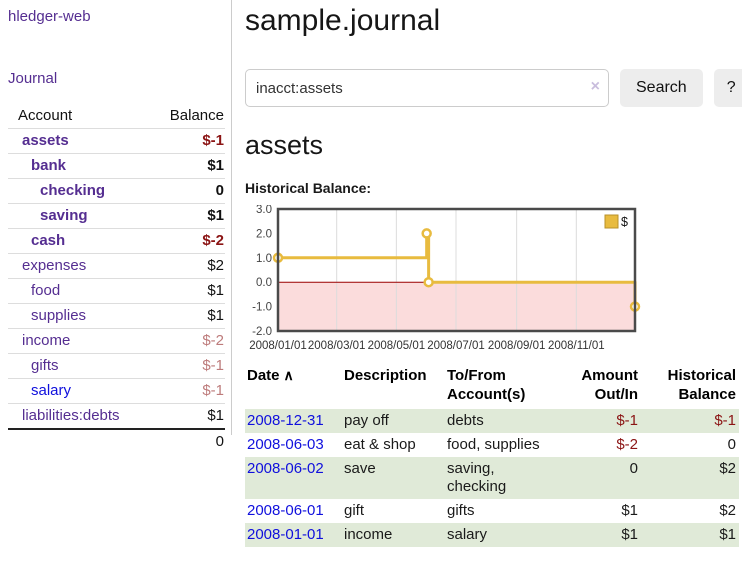 This screenshot has width=742, height=582. Describe the element at coordinates (264, 283) in the screenshot. I see `svg-text: 0.0` at that location.